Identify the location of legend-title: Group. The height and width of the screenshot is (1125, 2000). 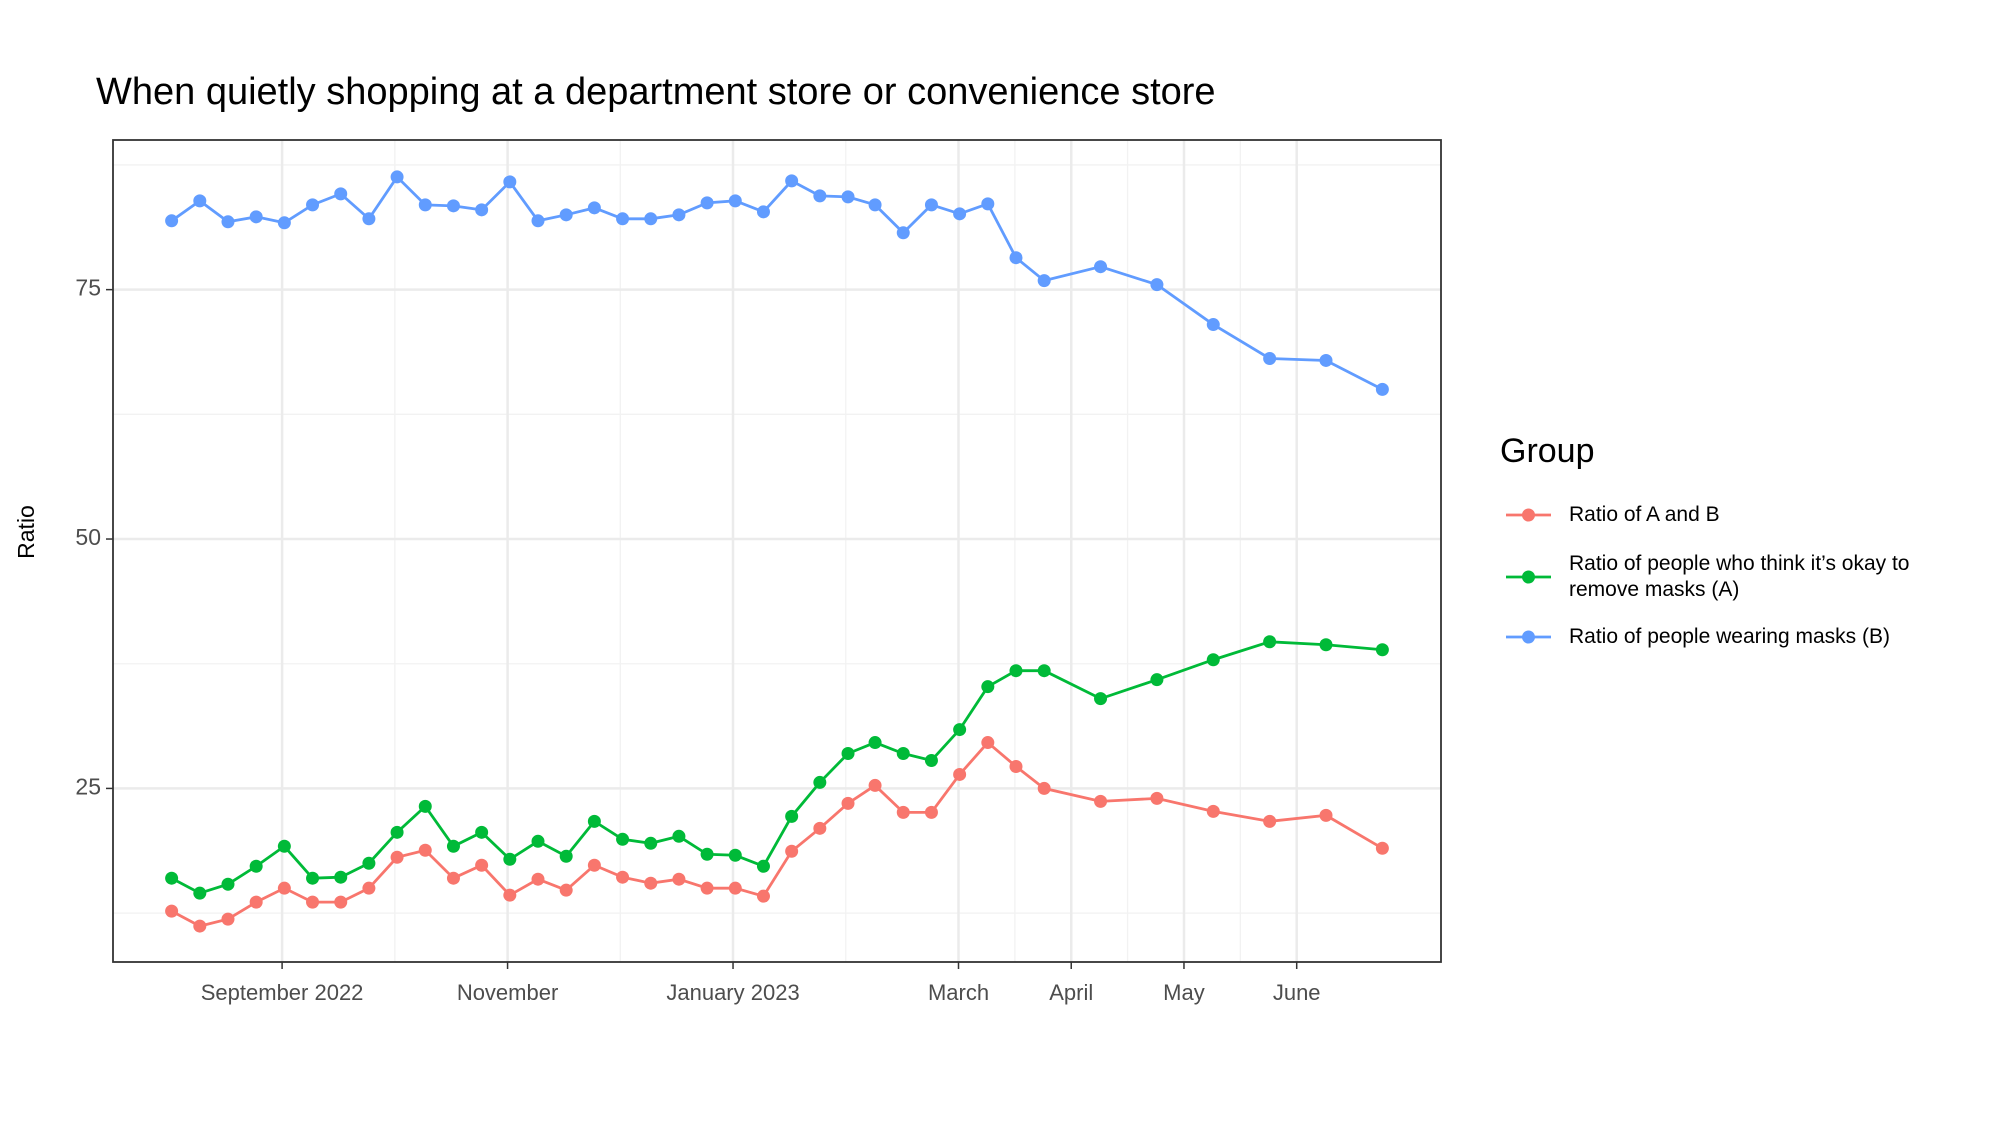
(1547, 451).